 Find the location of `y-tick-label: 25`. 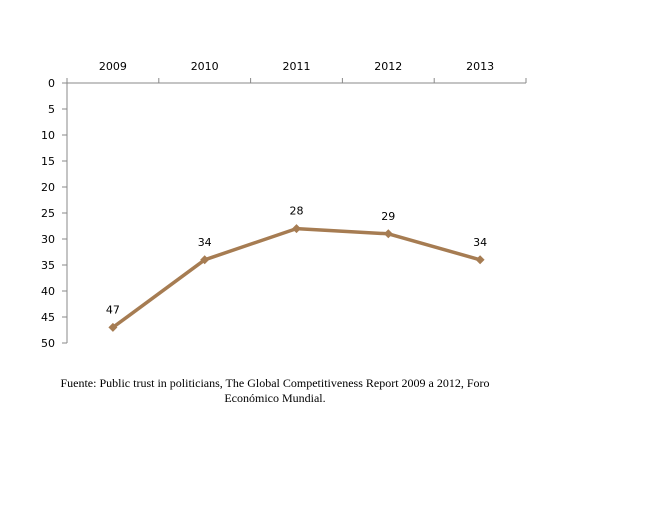

y-tick-label: 25 is located at coordinates (48, 213).